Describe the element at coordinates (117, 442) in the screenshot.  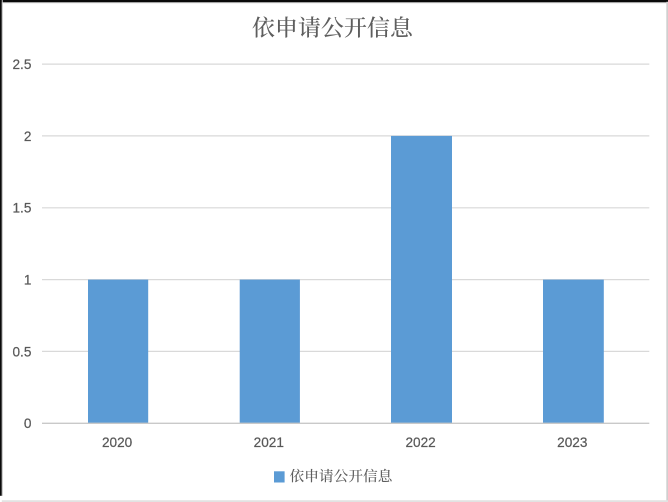
I see `svg-text: 2020` at that location.